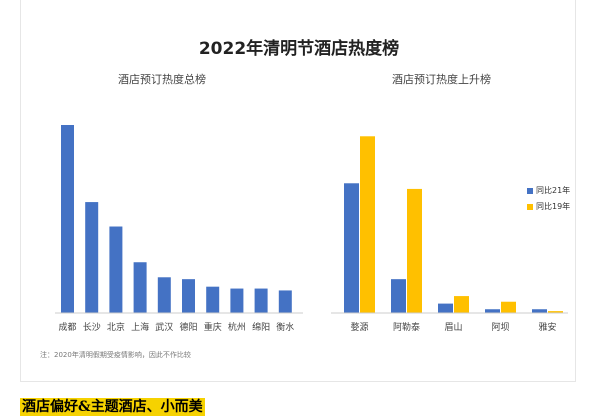  Describe the element at coordinates (441, 79) in the screenshot. I see `right-chart-title: 酒店预订热度上升榜` at that location.